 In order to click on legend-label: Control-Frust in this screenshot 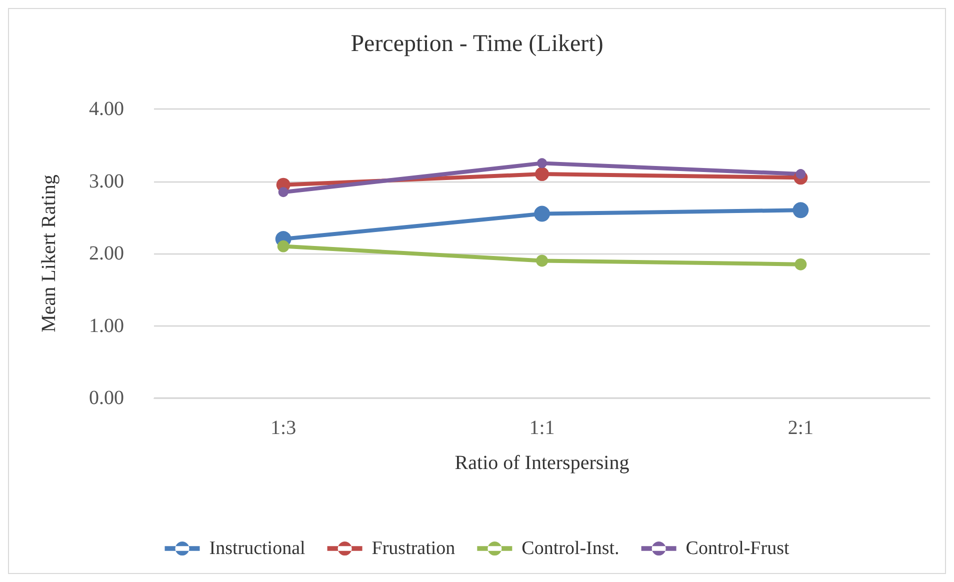, I will do `click(738, 548)`.